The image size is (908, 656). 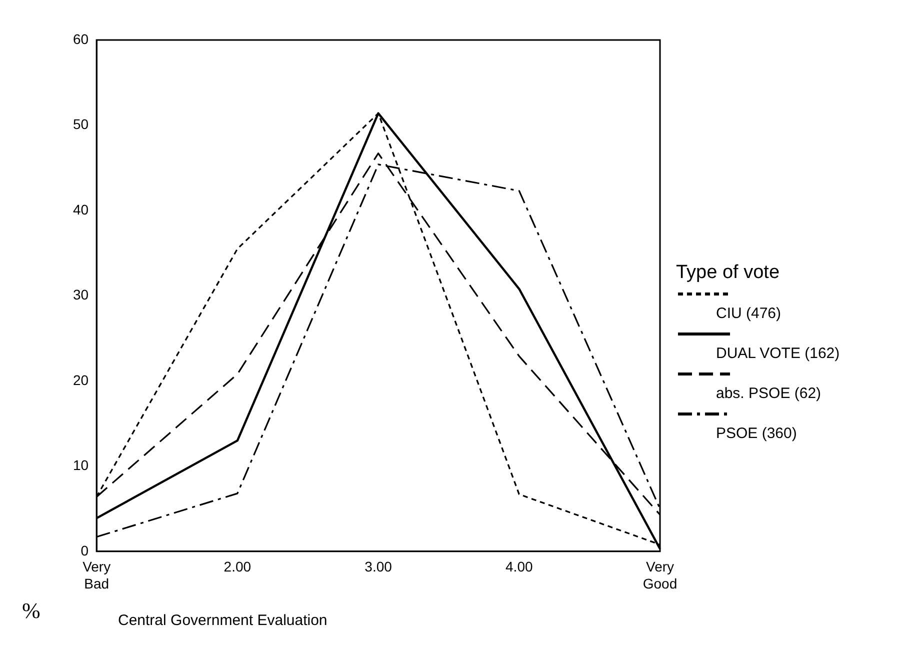 I want to click on x-tick-label: 2.00, so click(x=238, y=566).